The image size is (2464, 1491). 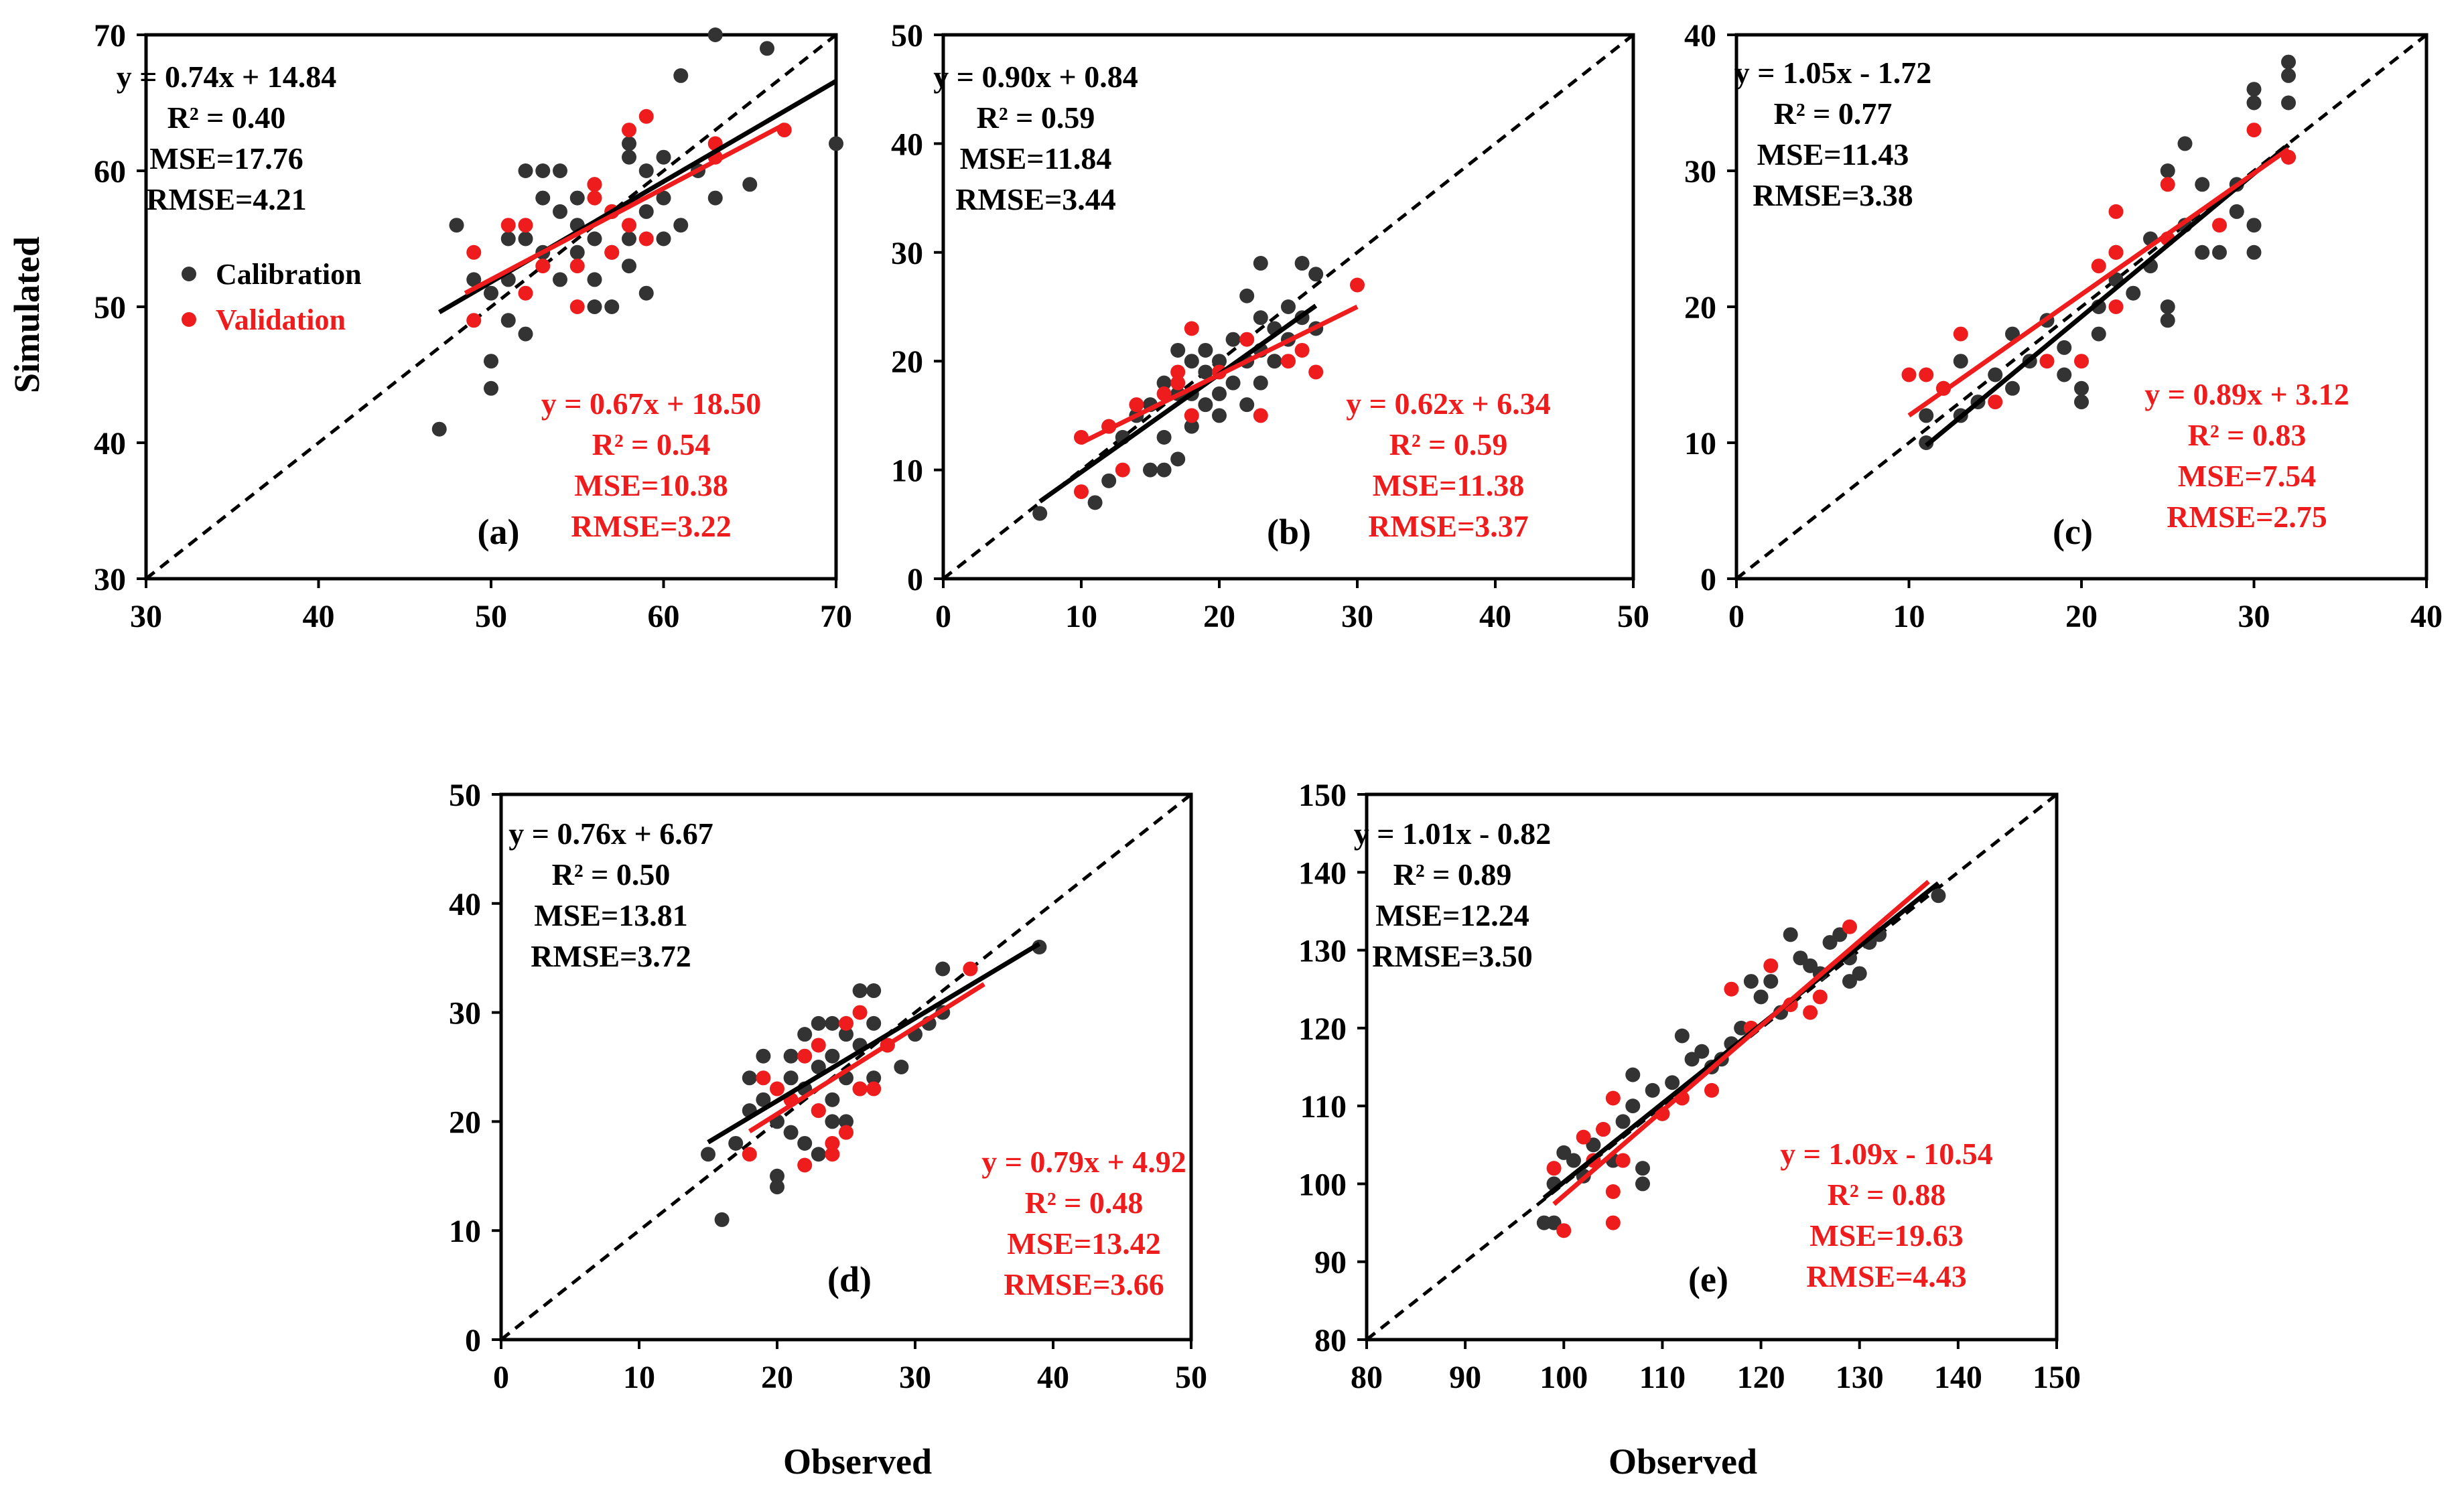 What do you see at coordinates (110, 36) in the screenshot?
I see `y-tick-label-a: 70` at bounding box center [110, 36].